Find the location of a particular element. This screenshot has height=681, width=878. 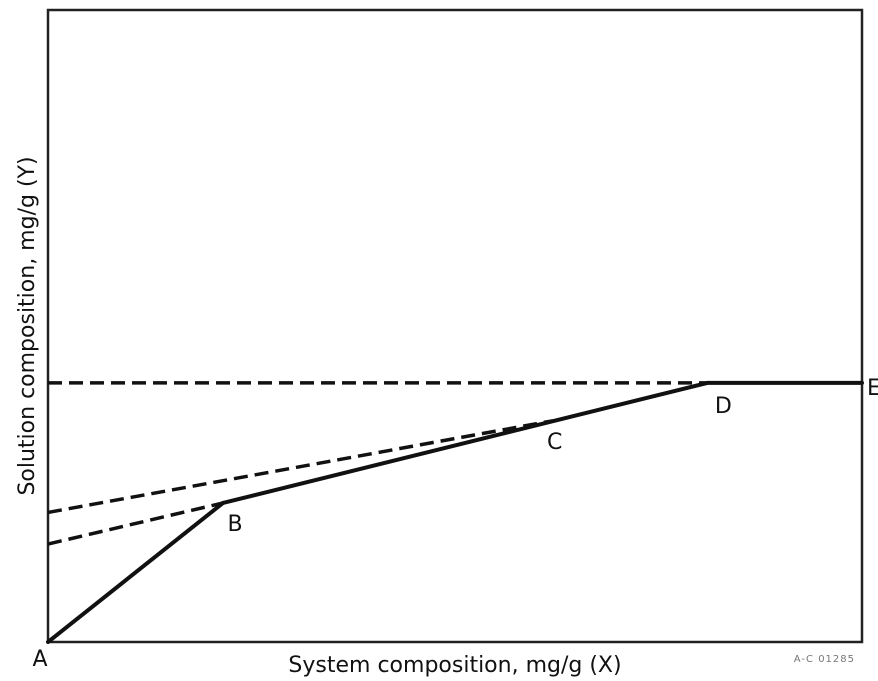

figure-credit: A-C 01285 is located at coordinates (824, 659).